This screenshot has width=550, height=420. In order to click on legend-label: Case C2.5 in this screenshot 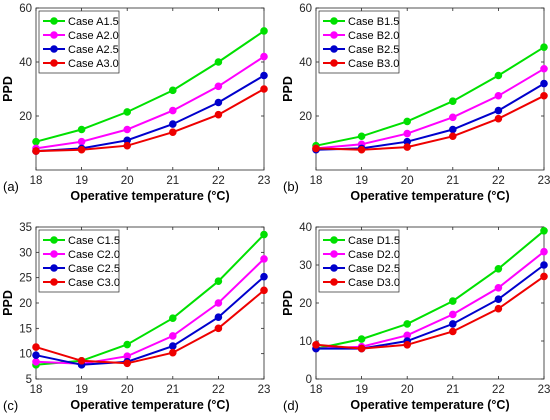, I will do `click(94, 269)`.